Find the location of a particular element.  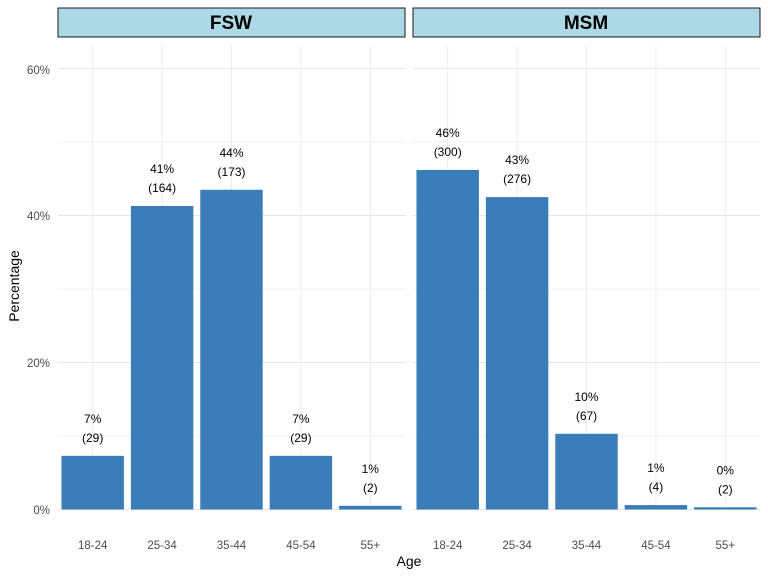

bar-count-label: (67) is located at coordinates (586, 416).